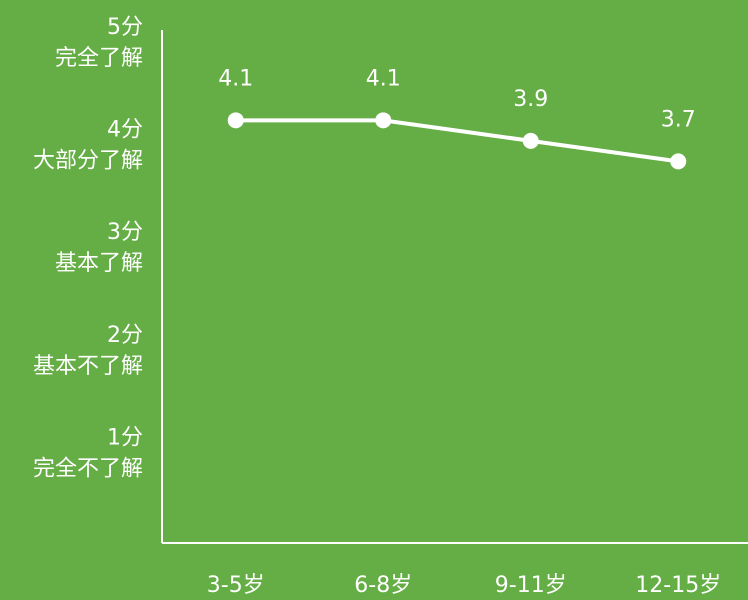 The width and height of the screenshot is (748, 600). What do you see at coordinates (678, 585) in the screenshot?
I see `x-tick-label: 12-15岁` at bounding box center [678, 585].